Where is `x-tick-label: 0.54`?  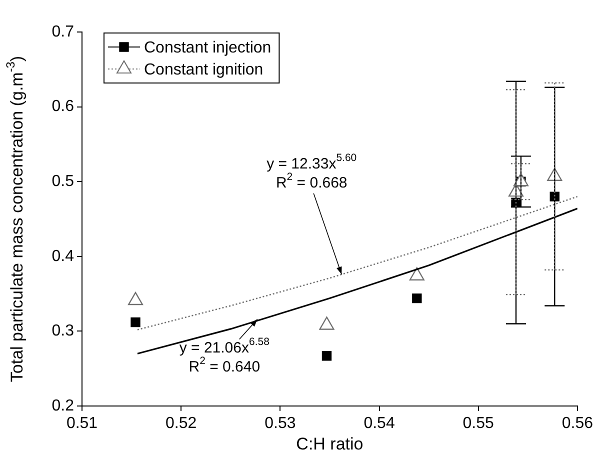
x-tick-label: 0.54 is located at coordinates (379, 423).